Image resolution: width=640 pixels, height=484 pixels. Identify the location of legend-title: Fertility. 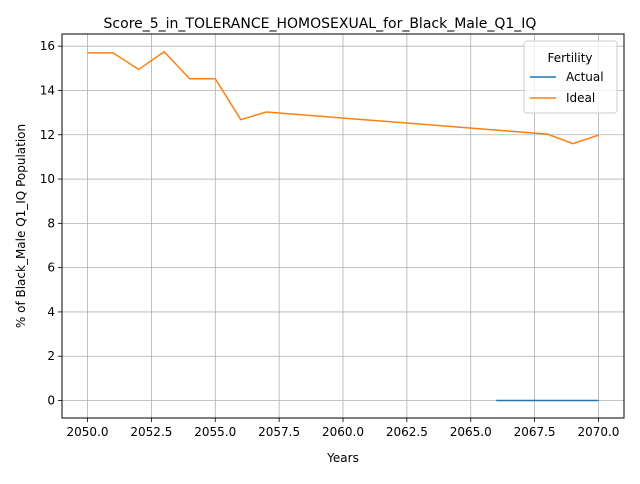
(569, 58).